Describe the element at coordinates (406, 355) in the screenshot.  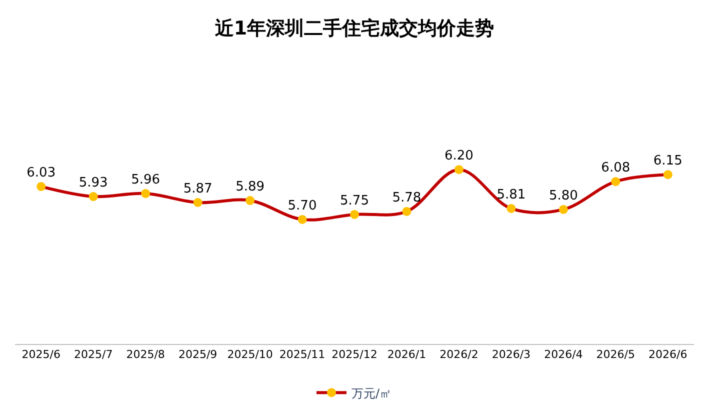
I see `x-tick-label: 2026/1` at that location.